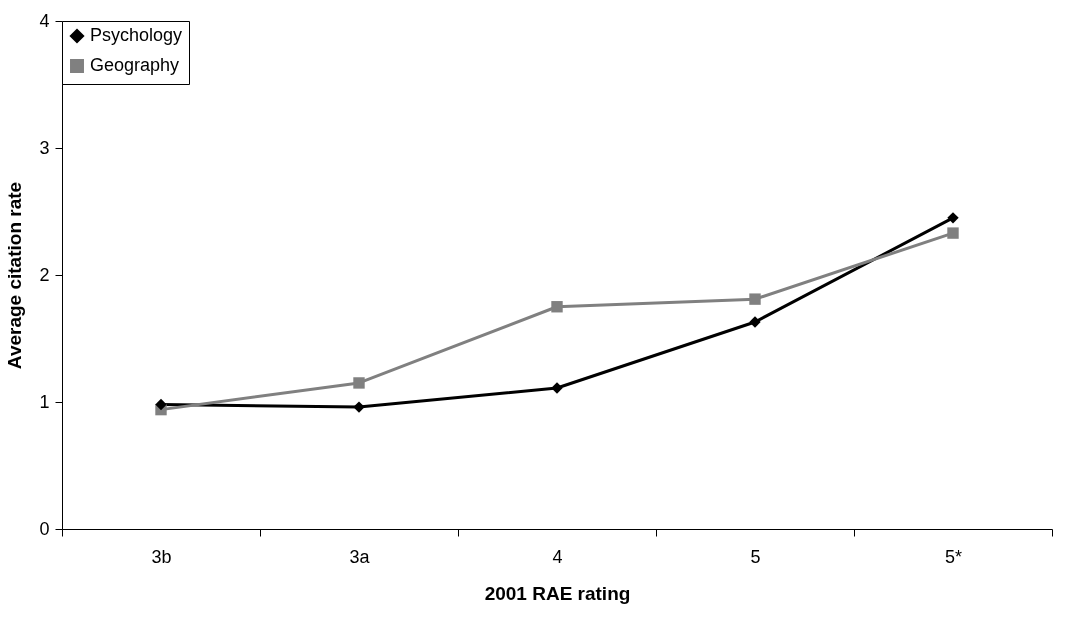 The image size is (1072, 633). What do you see at coordinates (44, 401) in the screenshot?
I see `y-tick-label: 1` at bounding box center [44, 401].